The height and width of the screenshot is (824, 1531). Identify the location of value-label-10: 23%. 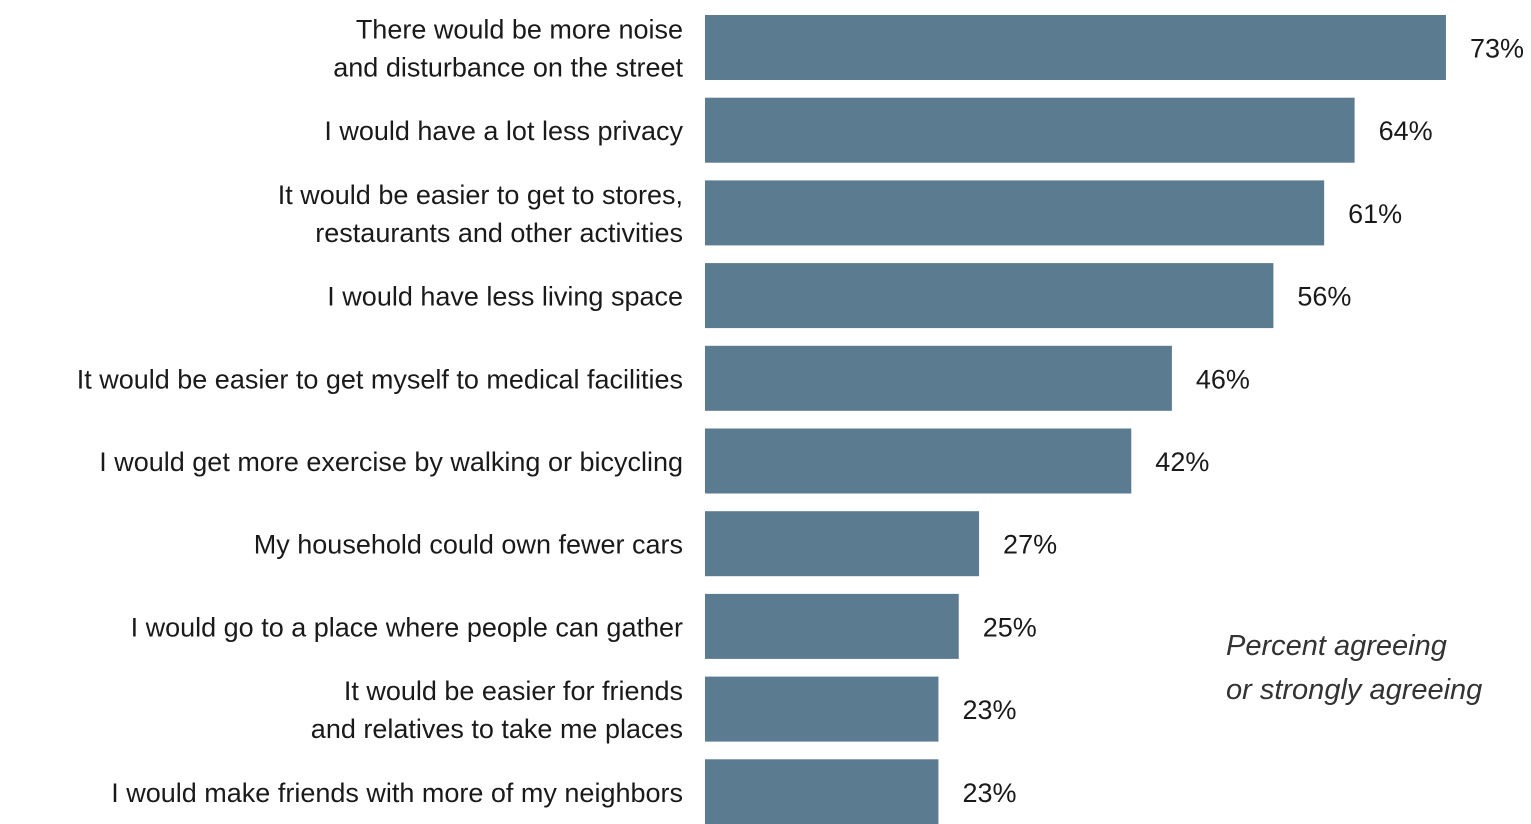
(989, 793).